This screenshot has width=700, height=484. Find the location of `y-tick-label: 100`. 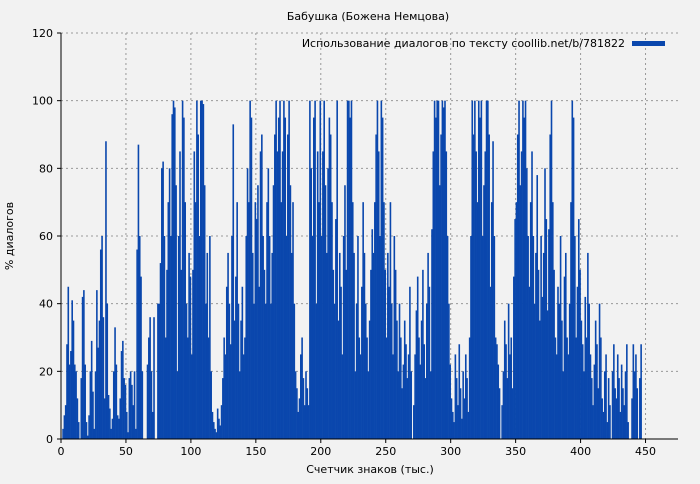

y-tick-label: 100 is located at coordinates (42, 101).